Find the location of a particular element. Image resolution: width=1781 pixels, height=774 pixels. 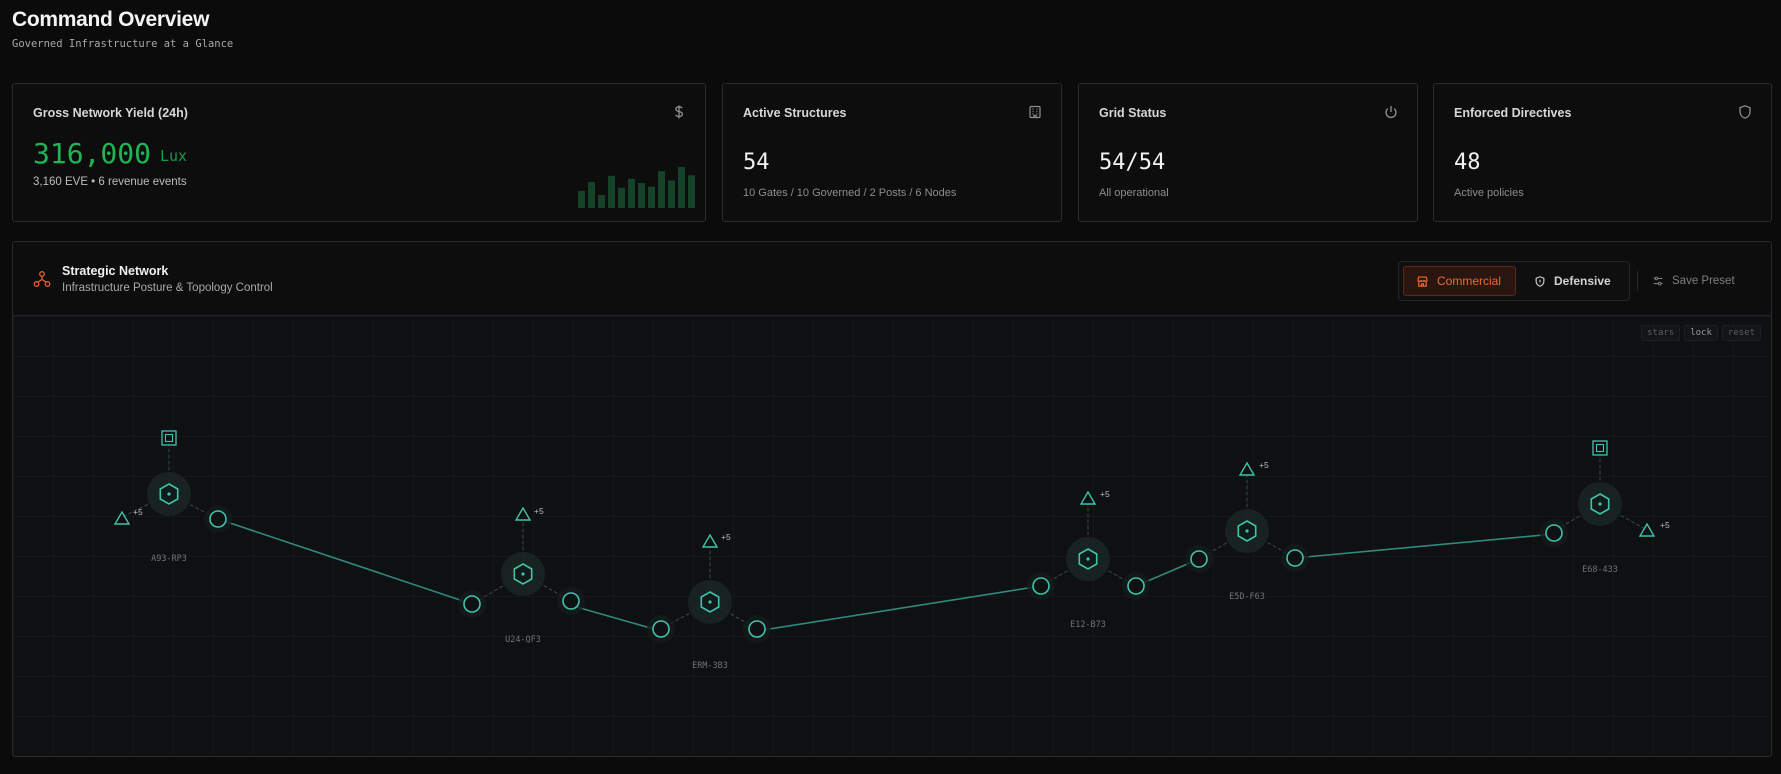

card-title: Gross Network Yield (24h) is located at coordinates (110, 113).